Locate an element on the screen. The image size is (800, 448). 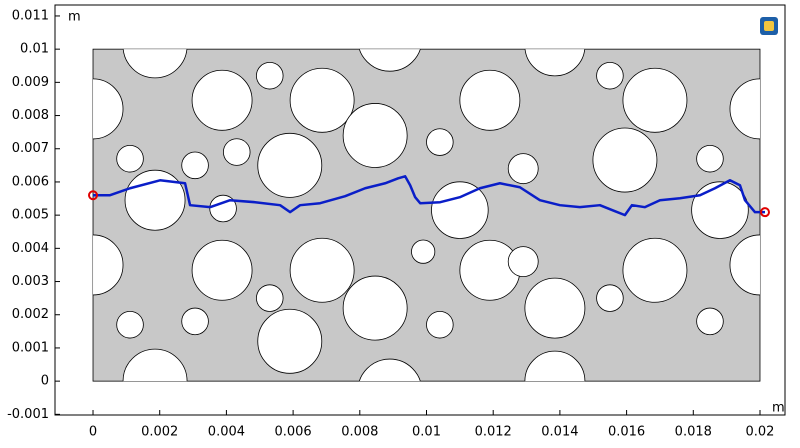
y-tick-label: 0.009 is located at coordinates (30, 82).